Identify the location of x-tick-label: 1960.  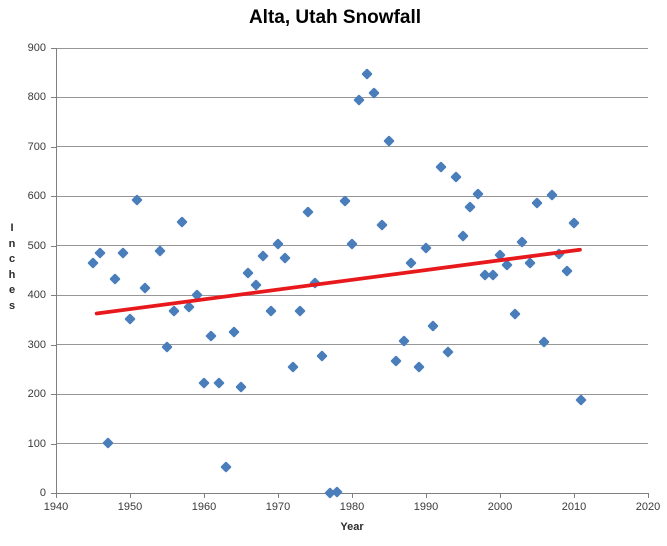
(204, 507).